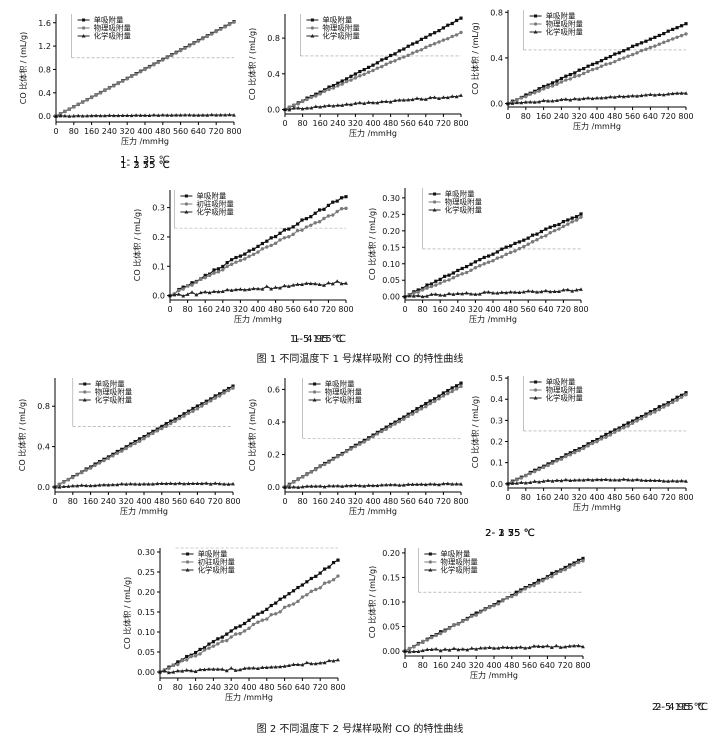 This screenshot has height=754, width=721. What do you see at coordinates (685, 497) in the screenshot?
I see `x-tick-label: 800` at bounding box center [685, 497].